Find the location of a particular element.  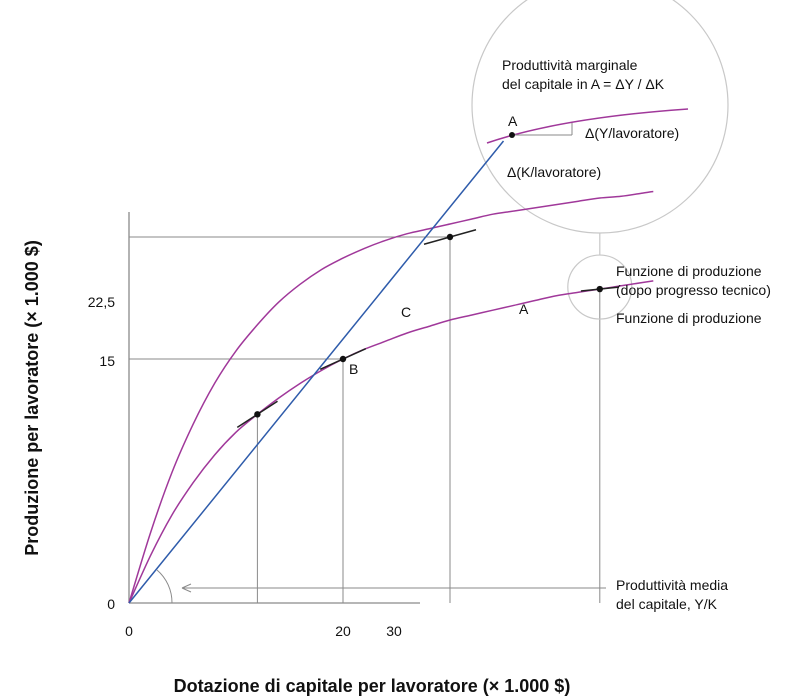

inset-dx-label: Δ(K/lavoratore) is located at coordinates (554, 172).